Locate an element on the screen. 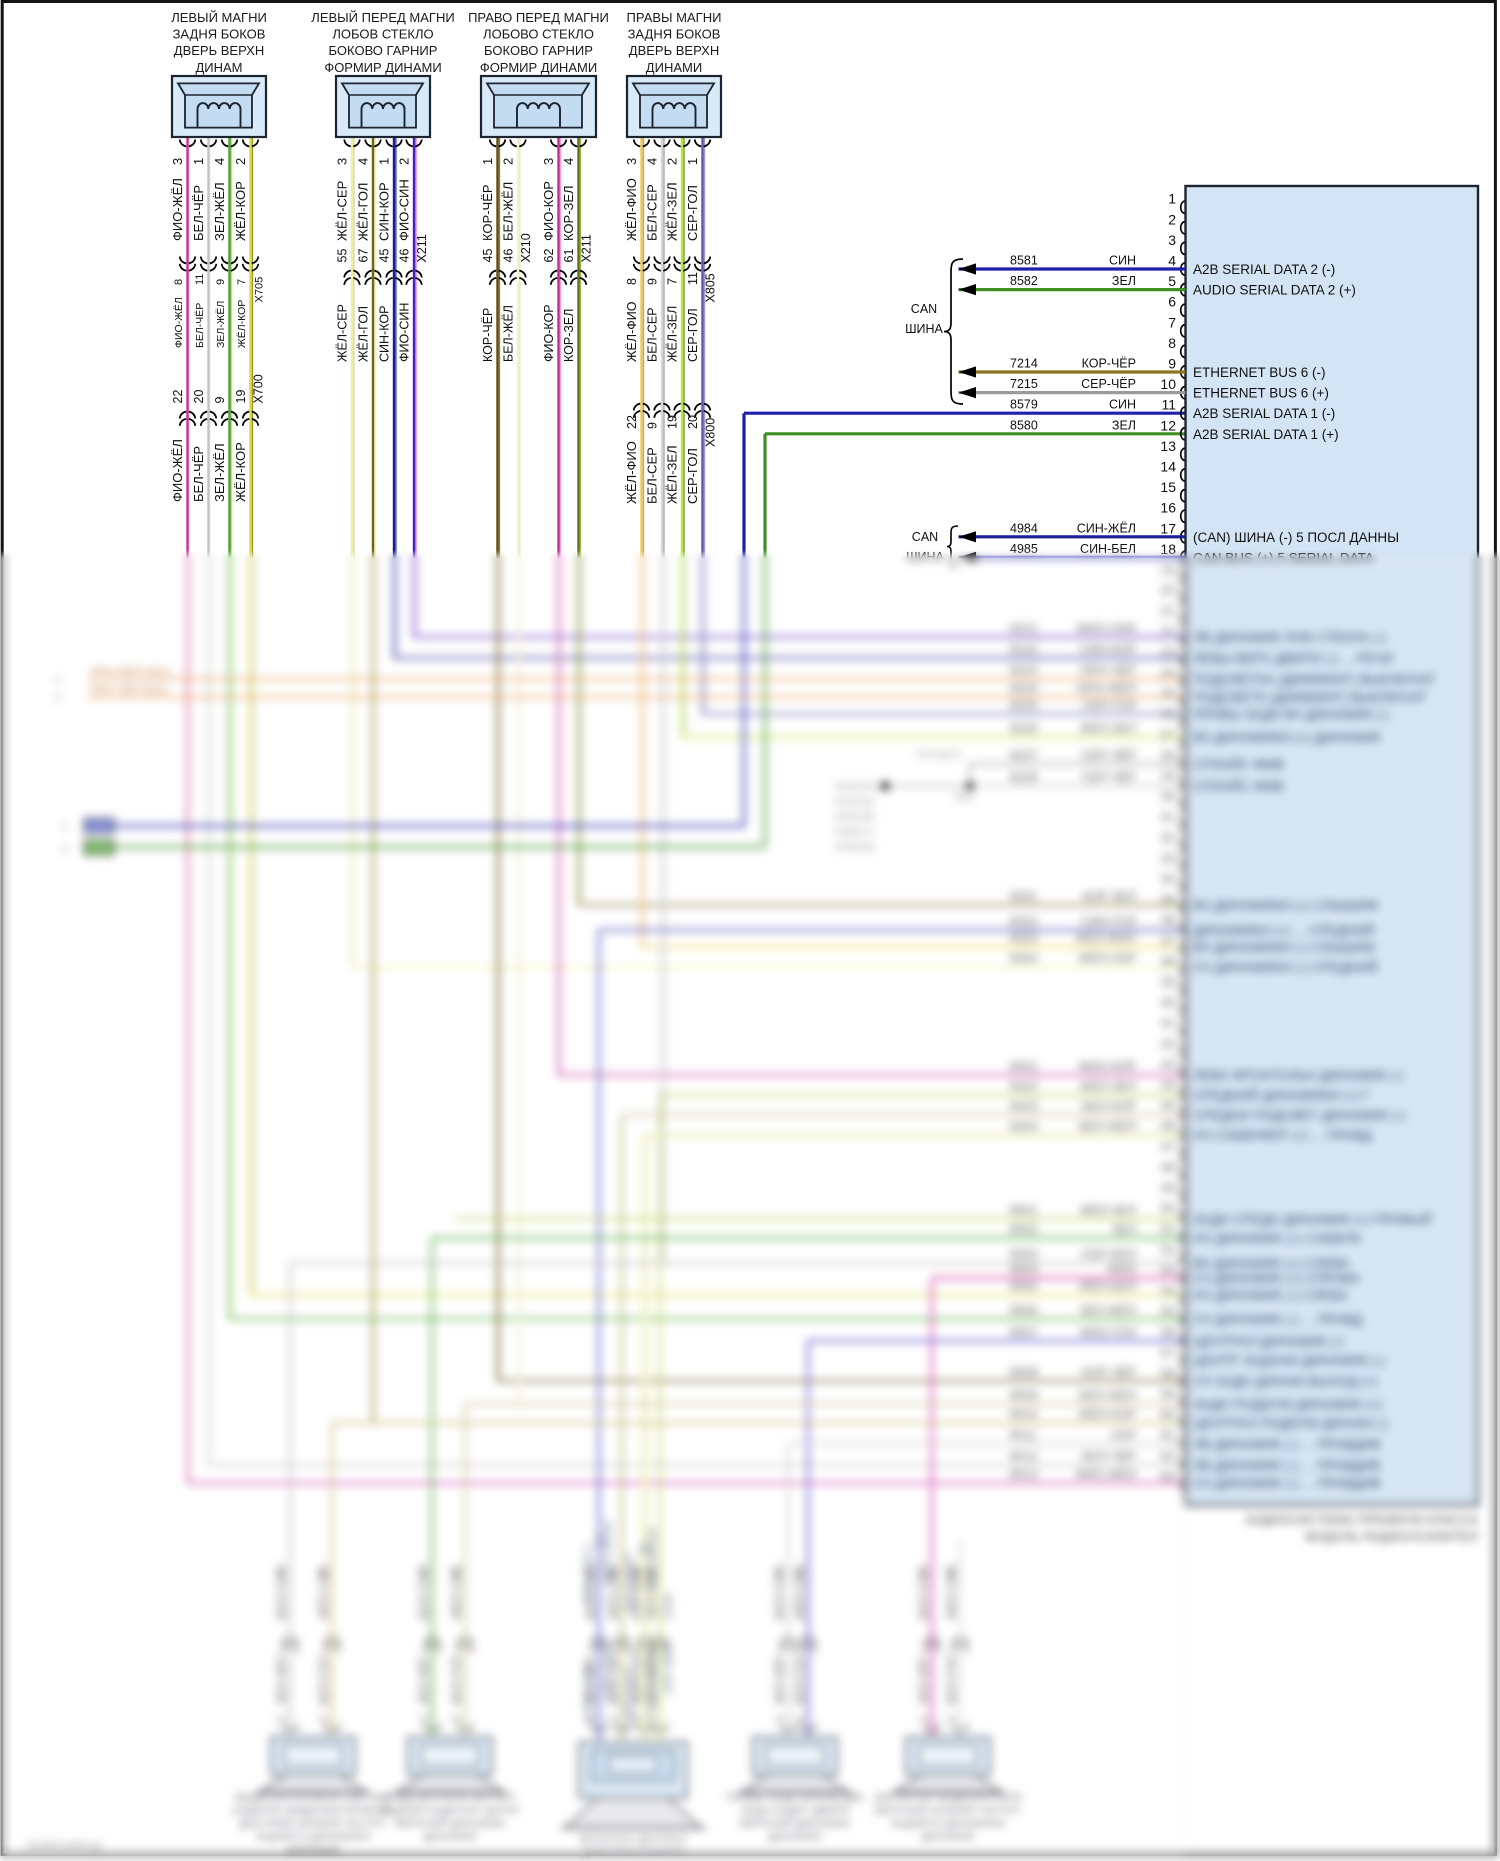 The height and width of the screenshot is (1861, 1500). svg-text: 17 is located at coordinates (1168, 528).